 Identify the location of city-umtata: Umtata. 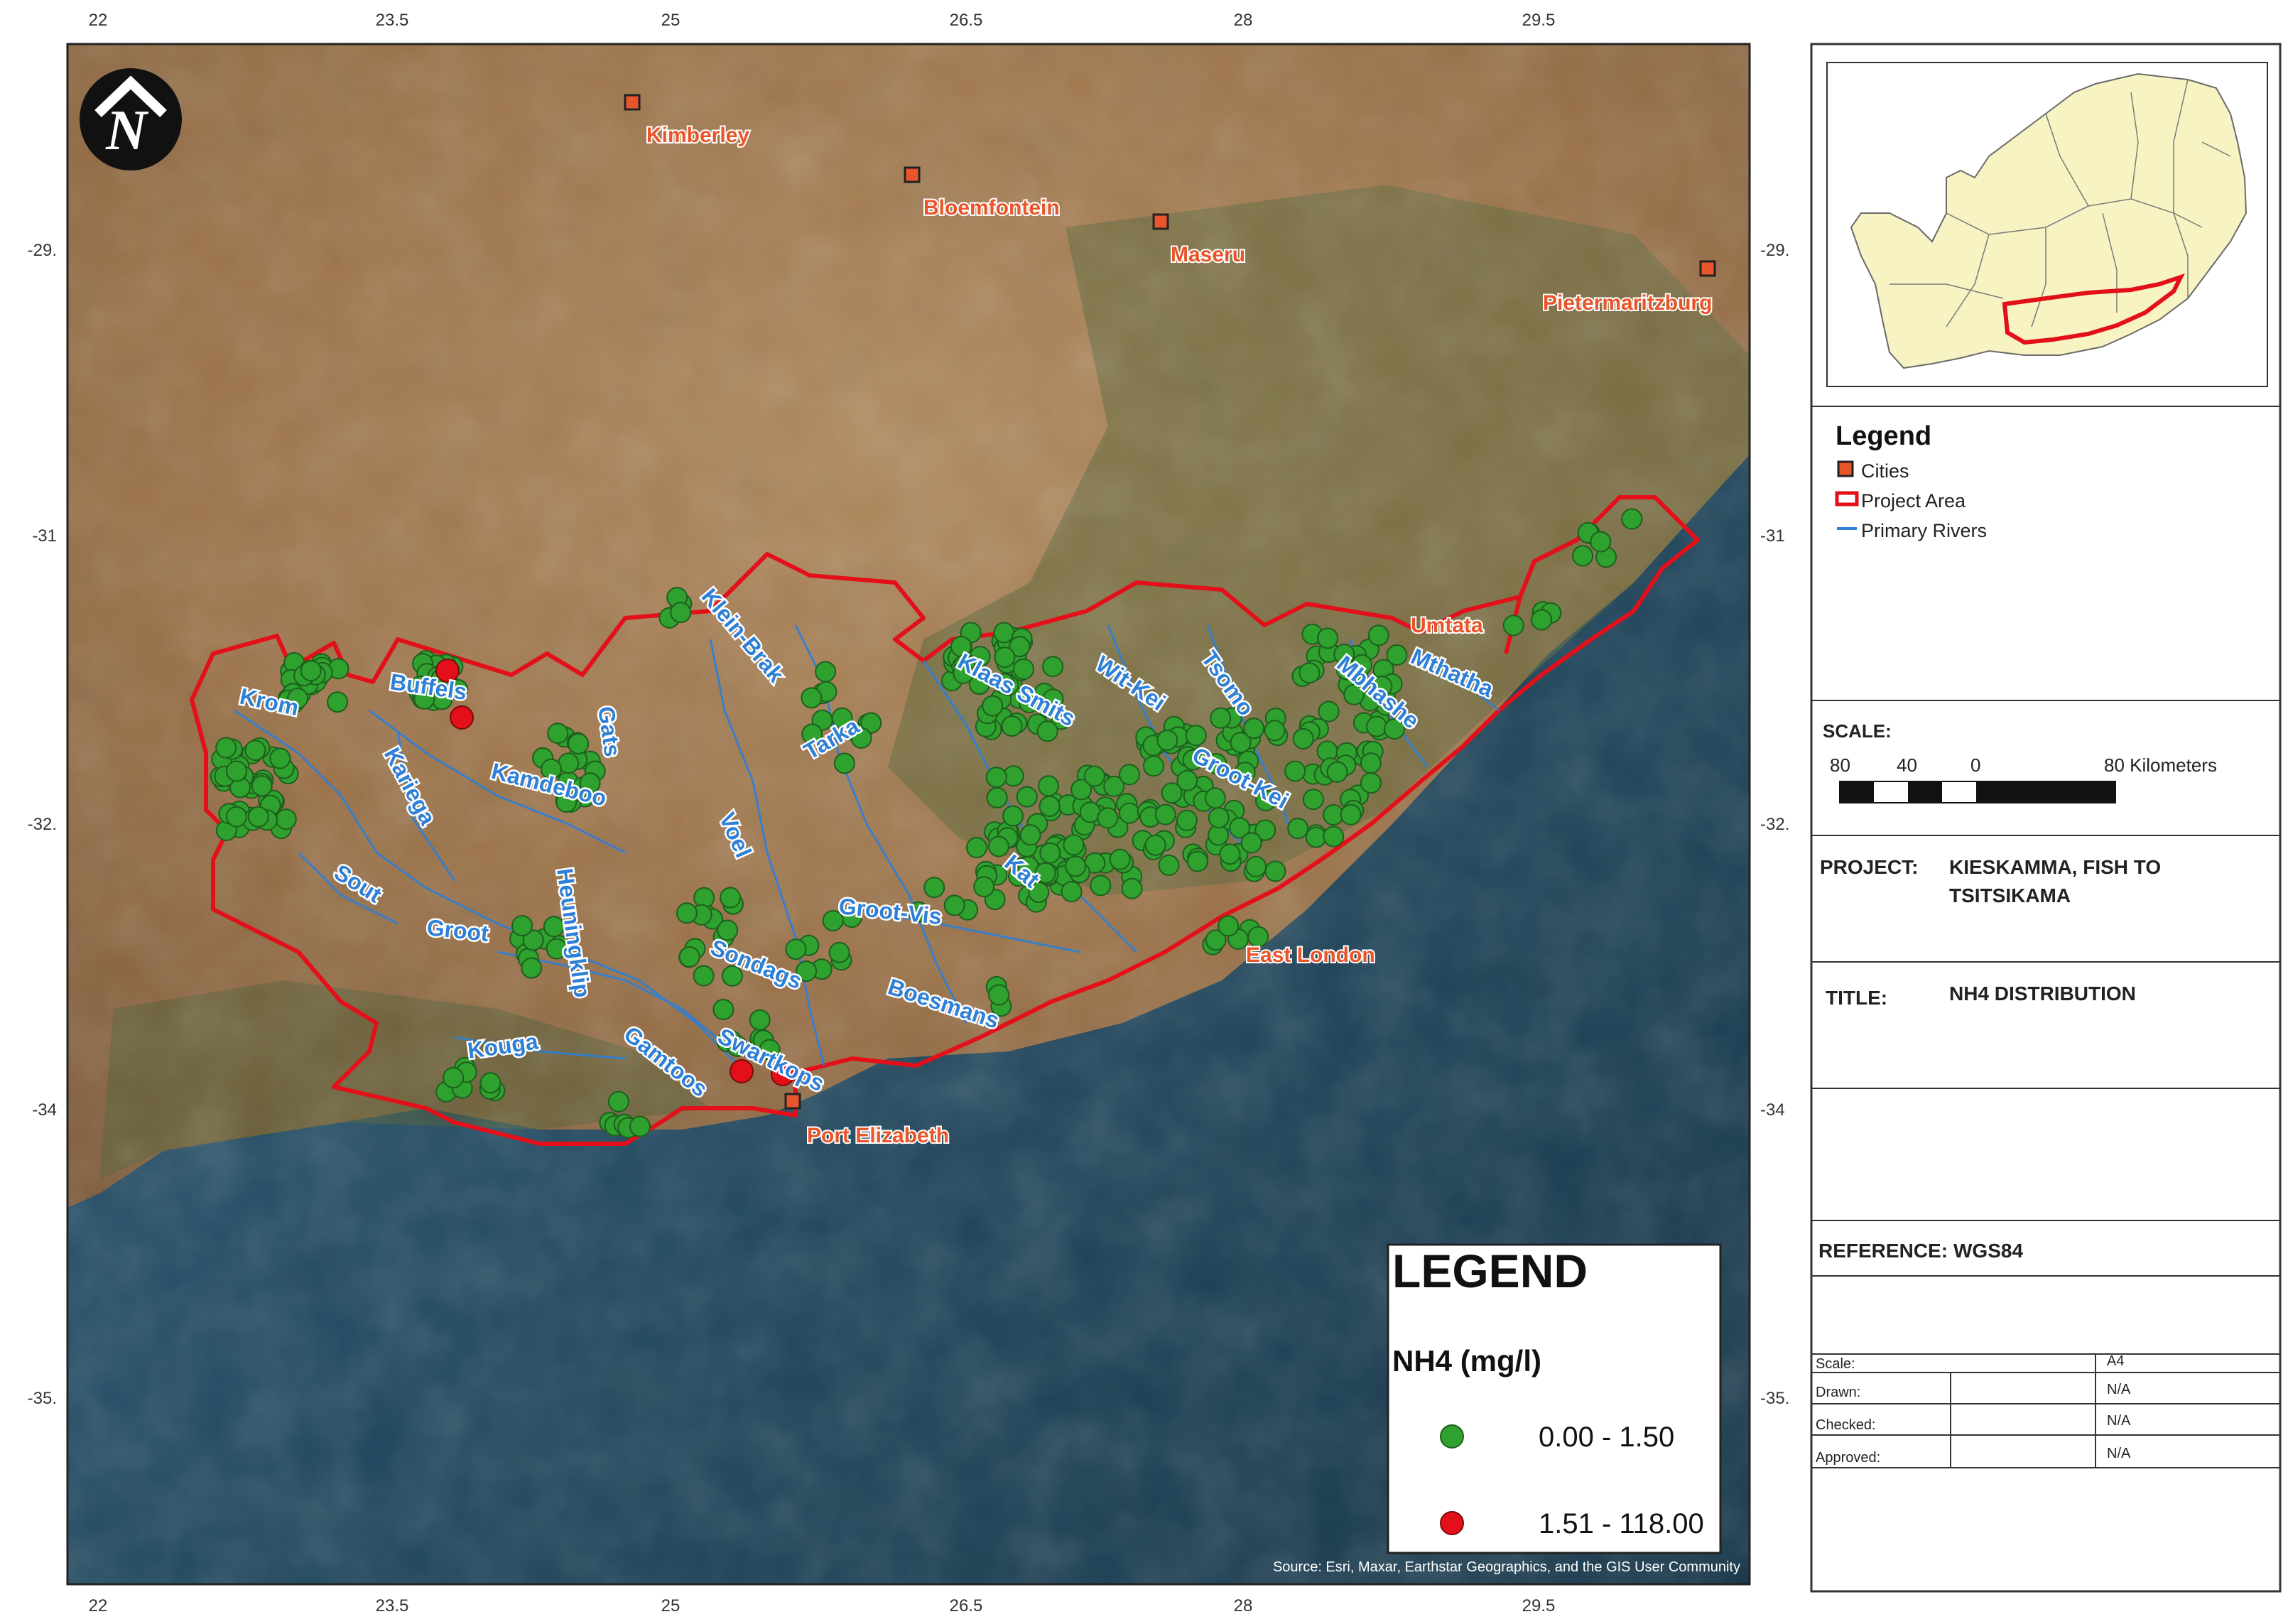
(1447, 625).